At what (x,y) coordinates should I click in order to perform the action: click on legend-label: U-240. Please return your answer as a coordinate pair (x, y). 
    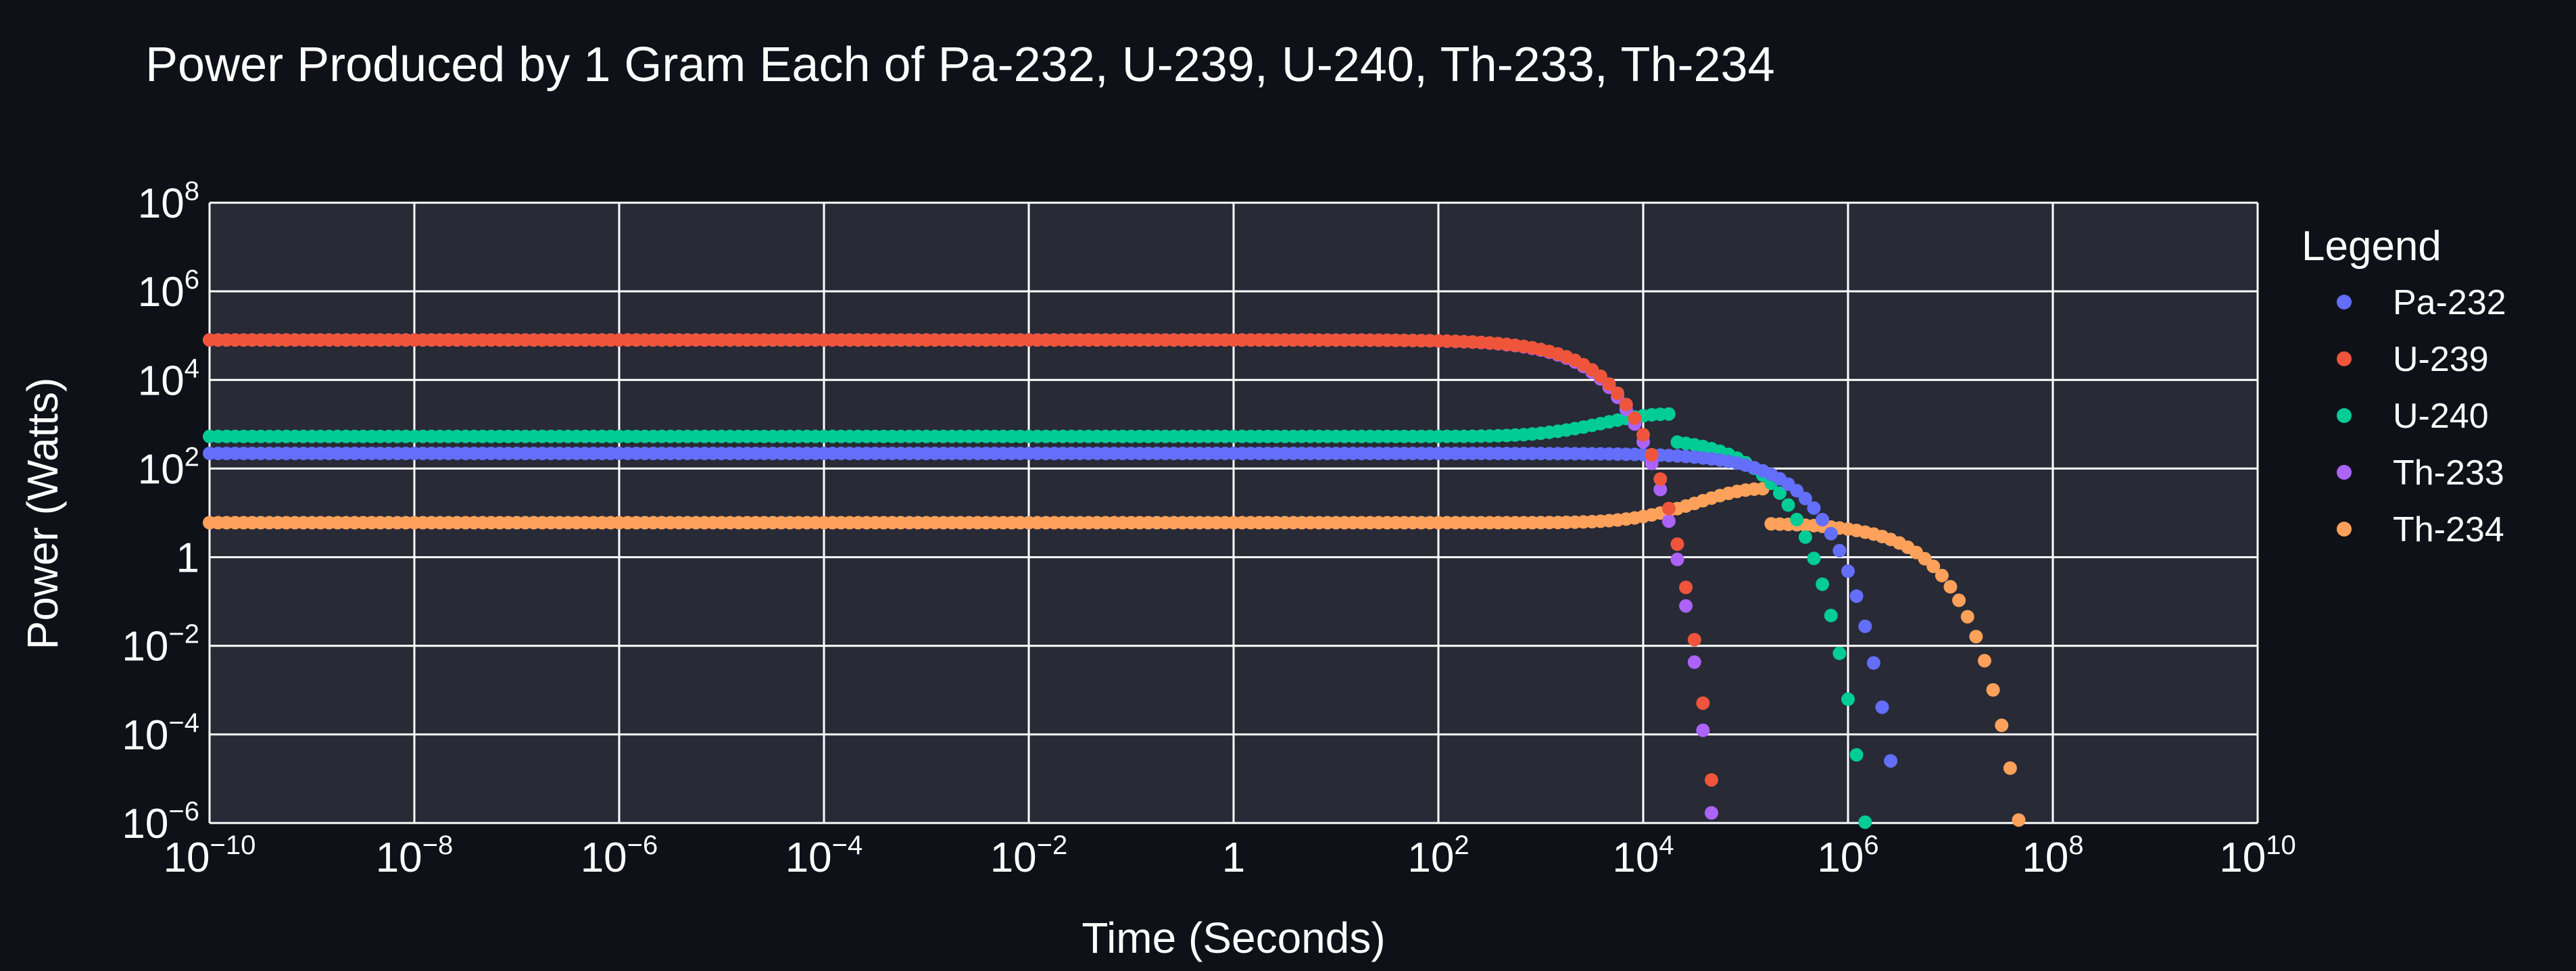
    Looking at the image, I should click on (2441, 416).